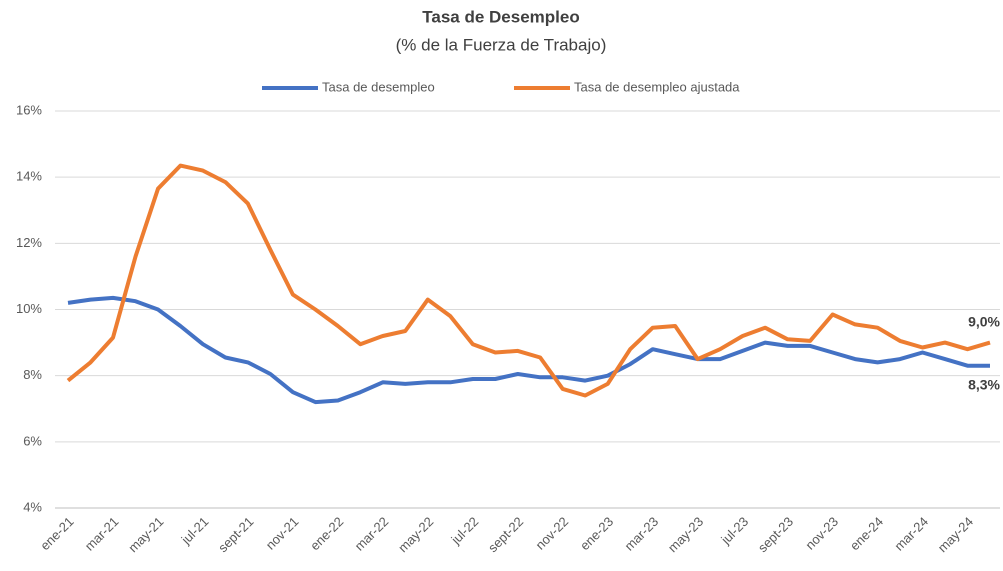 Image resolution: width=1003 pixels, height=571 pixels. I want to click on y-tick-label: 12%, so click(29, 242).